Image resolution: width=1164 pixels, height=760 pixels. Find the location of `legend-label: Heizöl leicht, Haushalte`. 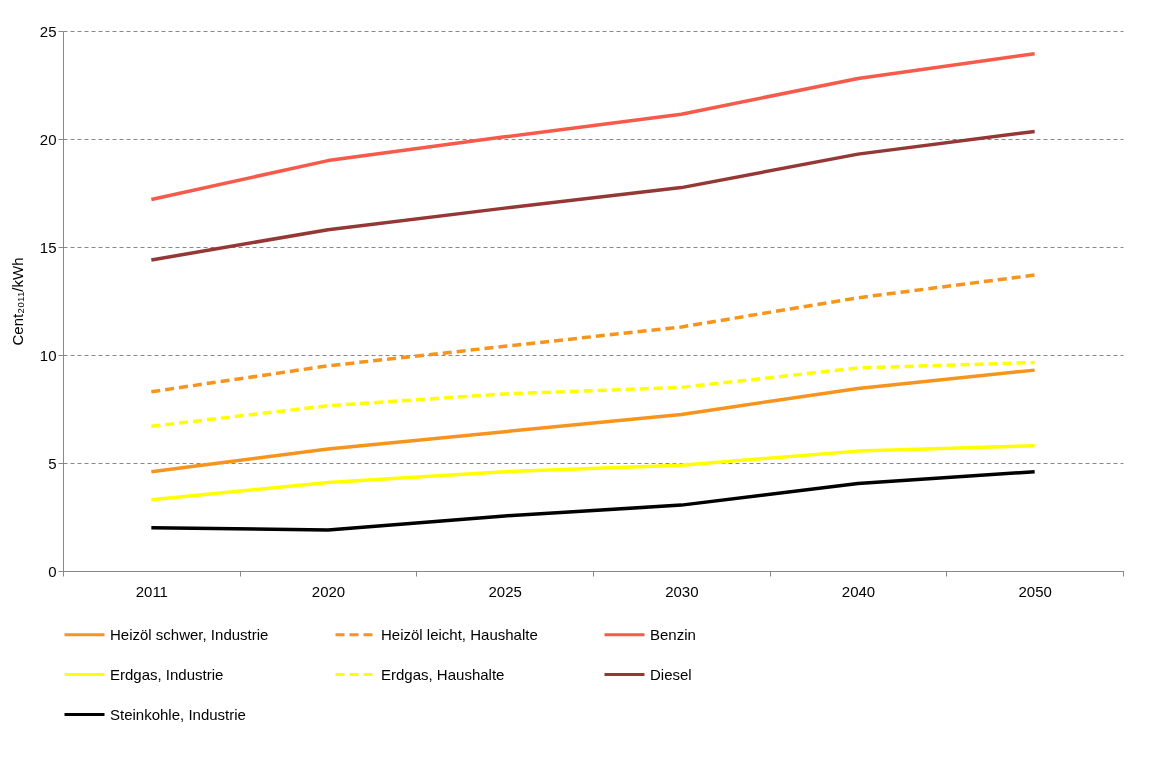

legend-label: Heizöl leicht, Haushalte is located at coordinates (459, 634).